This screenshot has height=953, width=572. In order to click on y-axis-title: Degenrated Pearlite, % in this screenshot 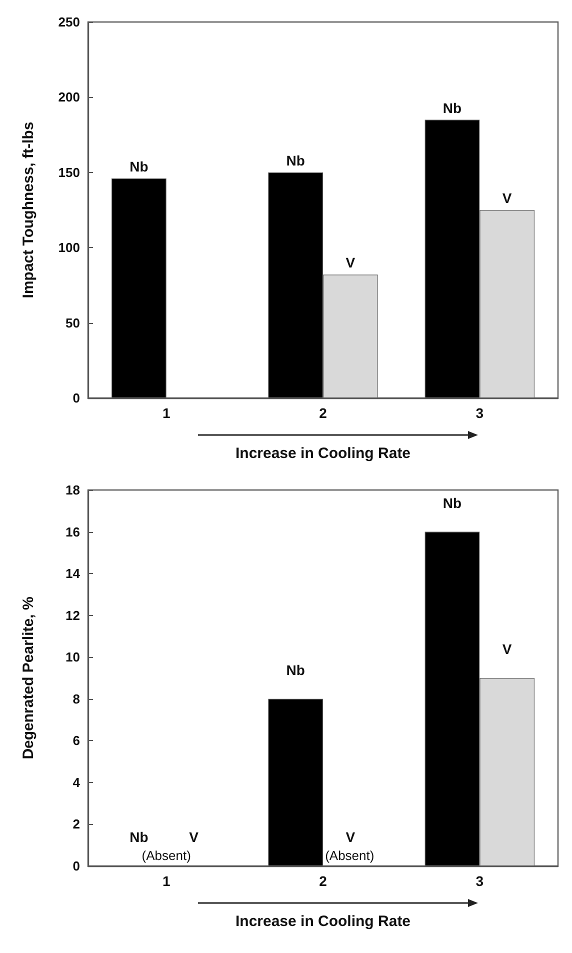, I will do `click(28, 678)`.